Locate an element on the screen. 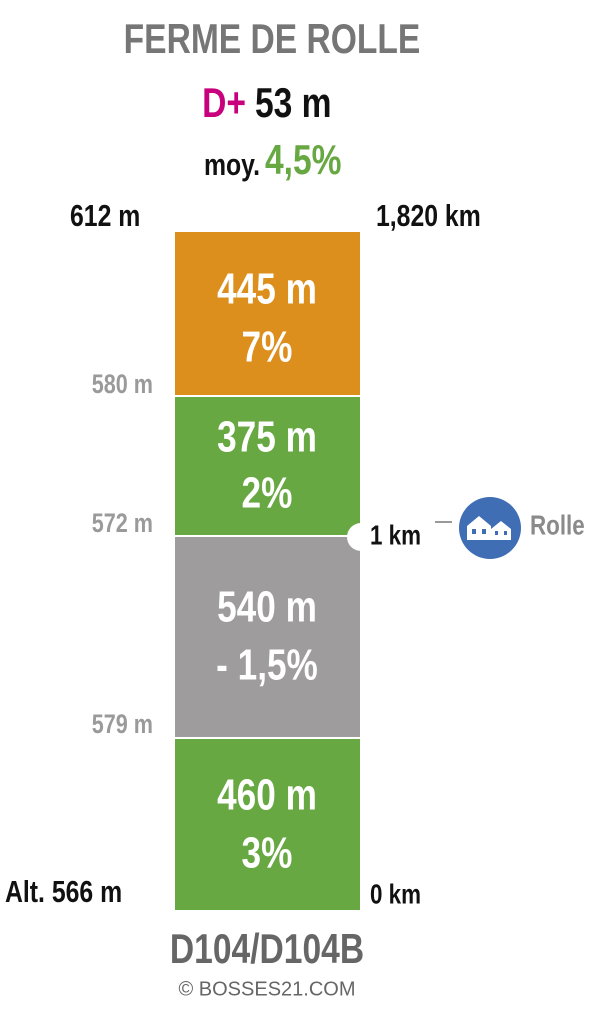 The width and height of the screenshot is (600, 1024). average-label: moy. is located at coordinates (232, 165).